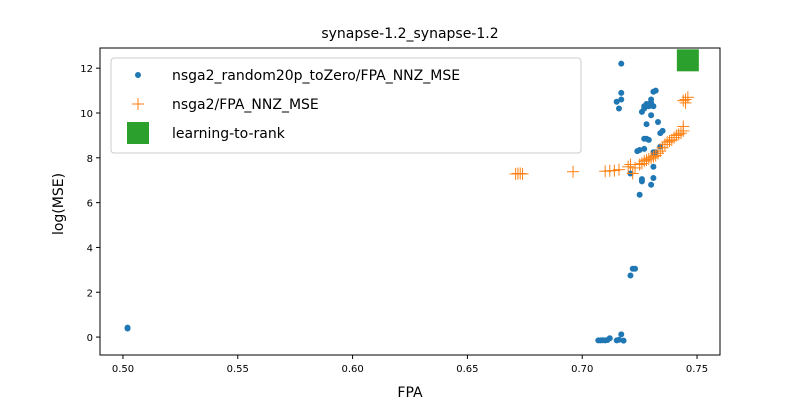 The image size is (800, 400). What do you see at coordinates (601, 135) in the screenshot?
I see `series-plus` at bounding box center [601, 135].